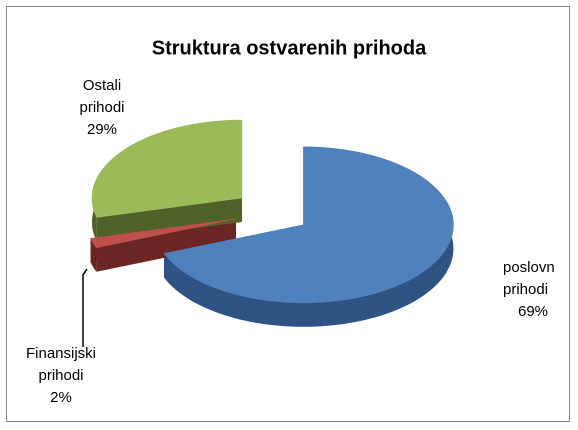 The height and width of the screenshot is (430, 578). Describe the element at coordinates (102, 129) in the screenshot. I see `value-label: 29%` at that location.